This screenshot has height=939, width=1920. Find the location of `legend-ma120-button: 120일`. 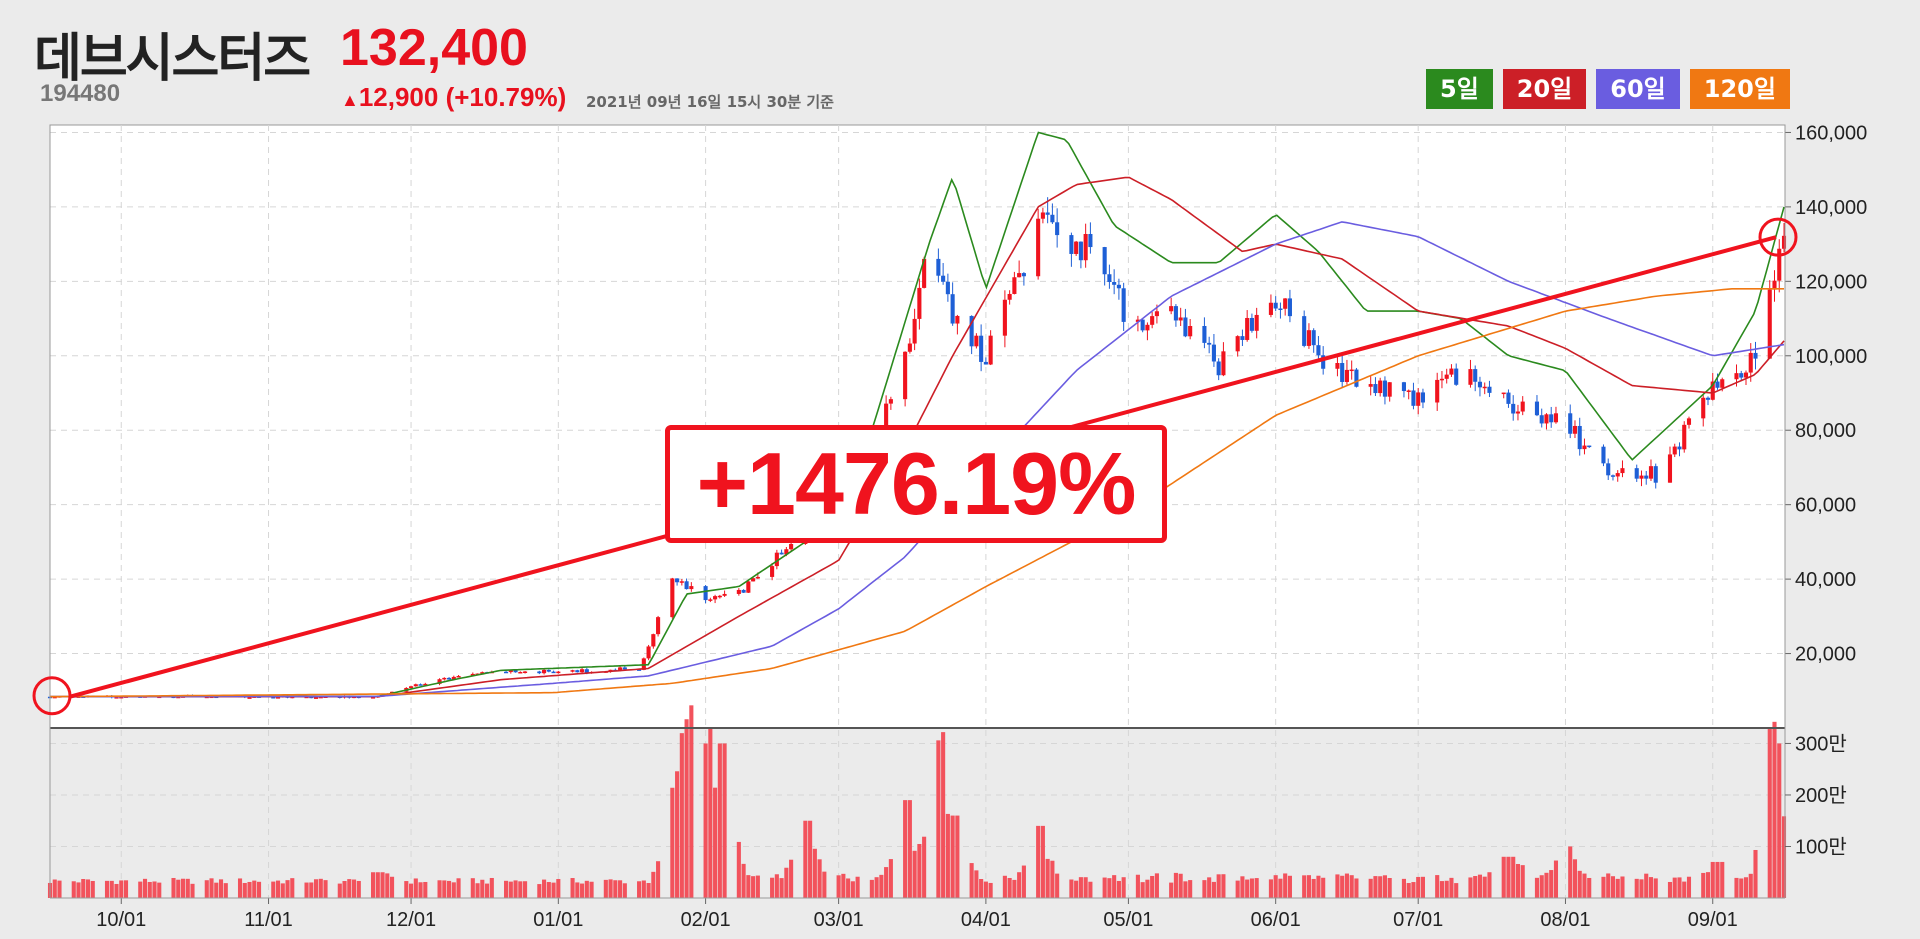

legend-ma120-button: 120일 is located at coordinates (1739, 89).